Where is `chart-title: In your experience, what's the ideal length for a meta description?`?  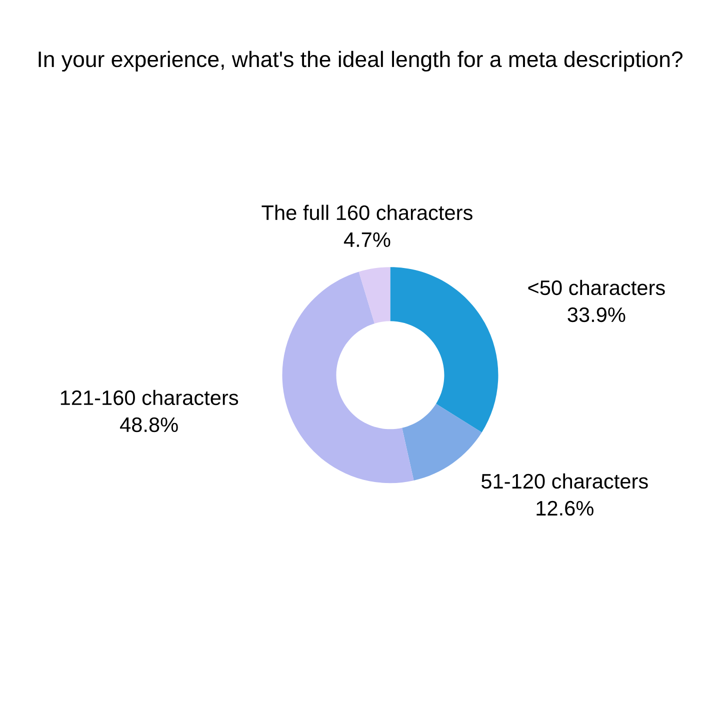
chart-title: In your experience, what's the ideal length for a meta description? is located at coordinates (360, 61).